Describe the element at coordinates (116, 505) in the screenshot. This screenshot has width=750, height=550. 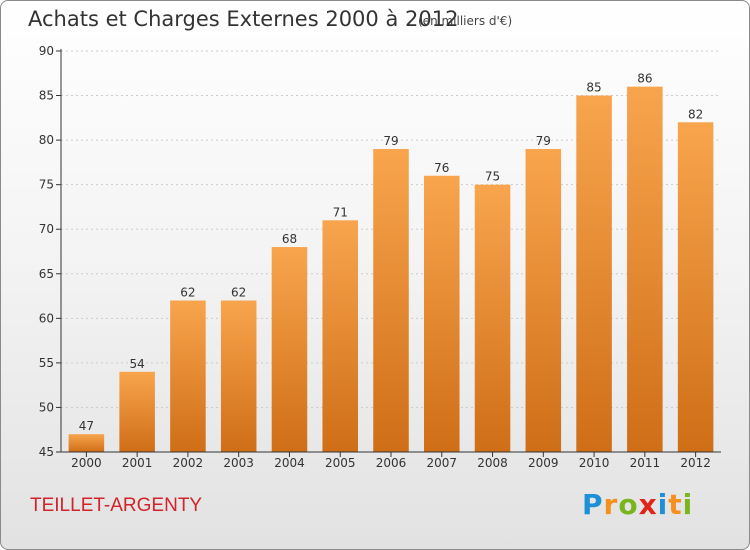
I see `commune-name: TEILLET-ARGENTY` at that location.